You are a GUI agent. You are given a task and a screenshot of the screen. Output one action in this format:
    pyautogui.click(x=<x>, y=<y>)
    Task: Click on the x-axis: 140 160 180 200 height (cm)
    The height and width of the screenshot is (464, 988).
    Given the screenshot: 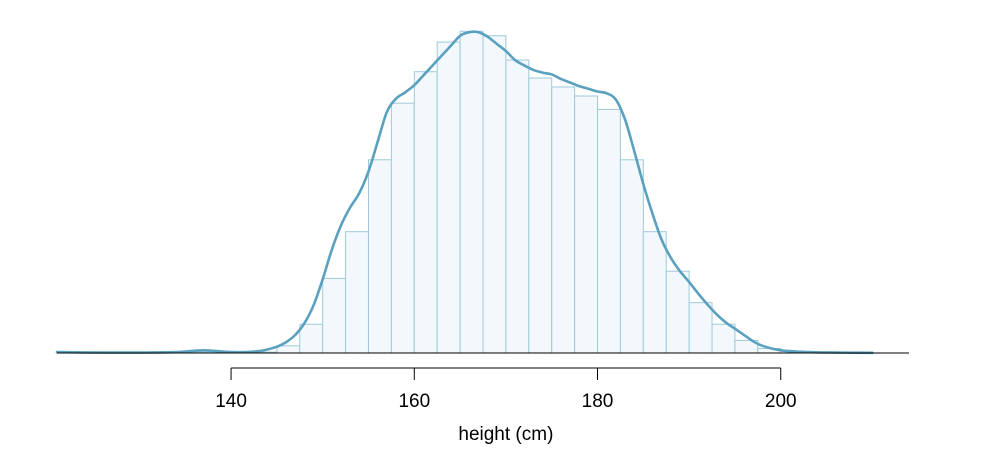 What is the action you would take?
    pyautogui.click(x=506, y=406)
    